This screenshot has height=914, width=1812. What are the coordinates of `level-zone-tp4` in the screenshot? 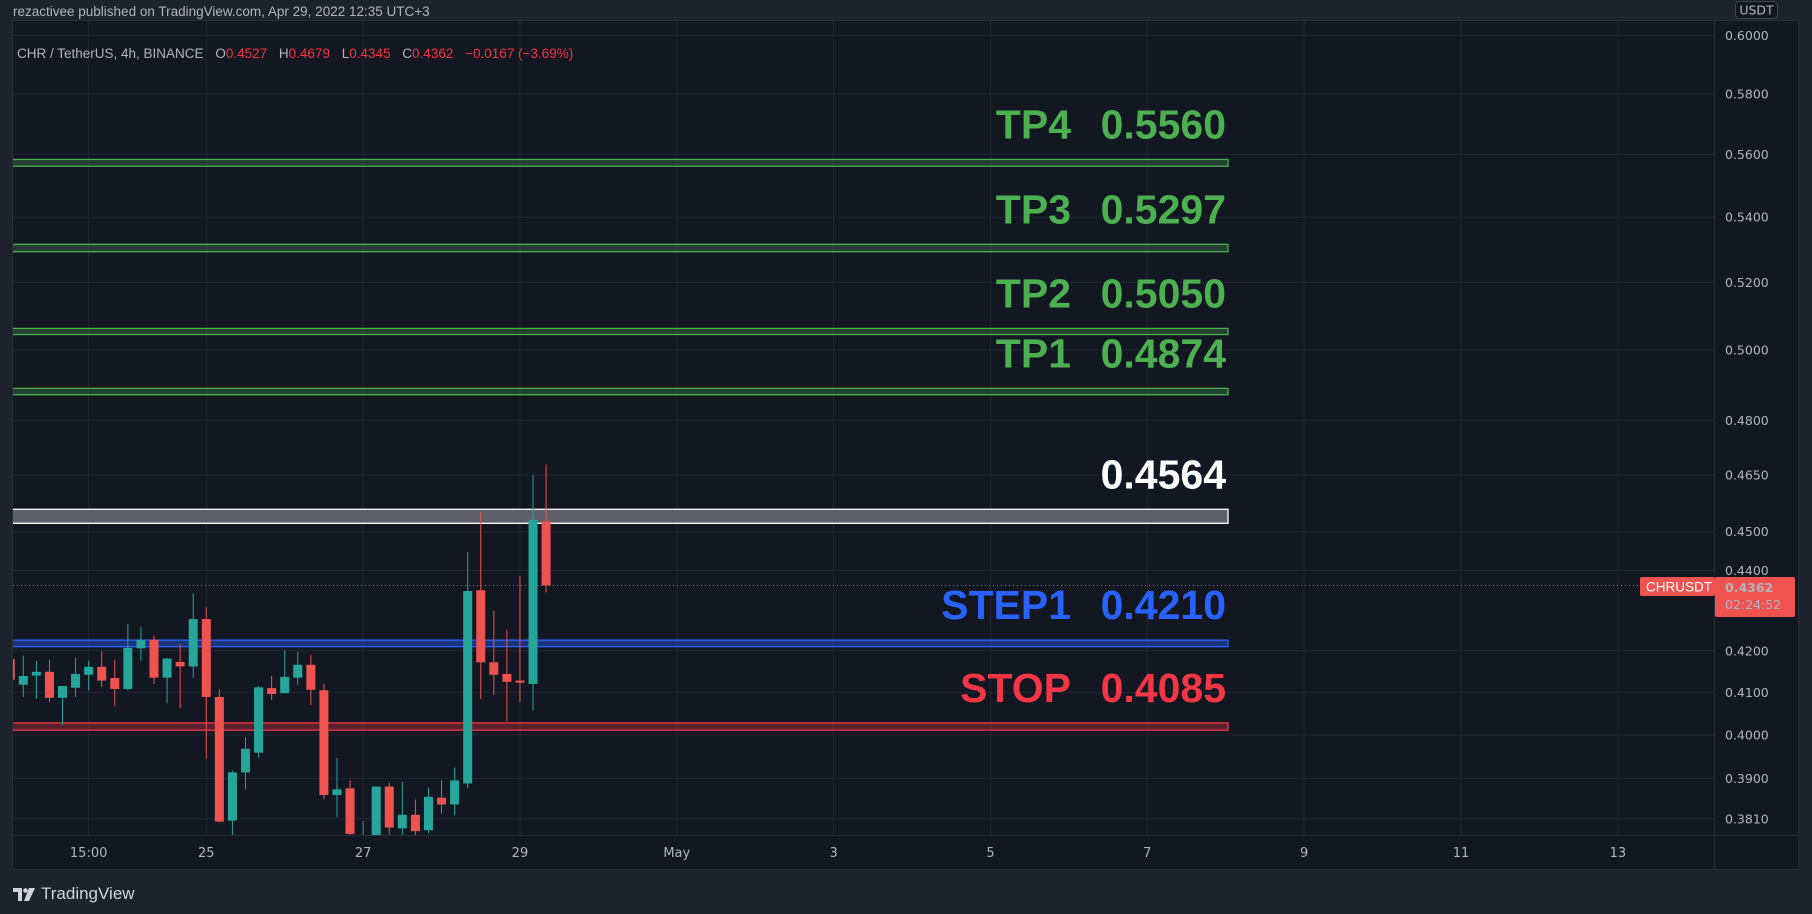 It's located at (620, 162).